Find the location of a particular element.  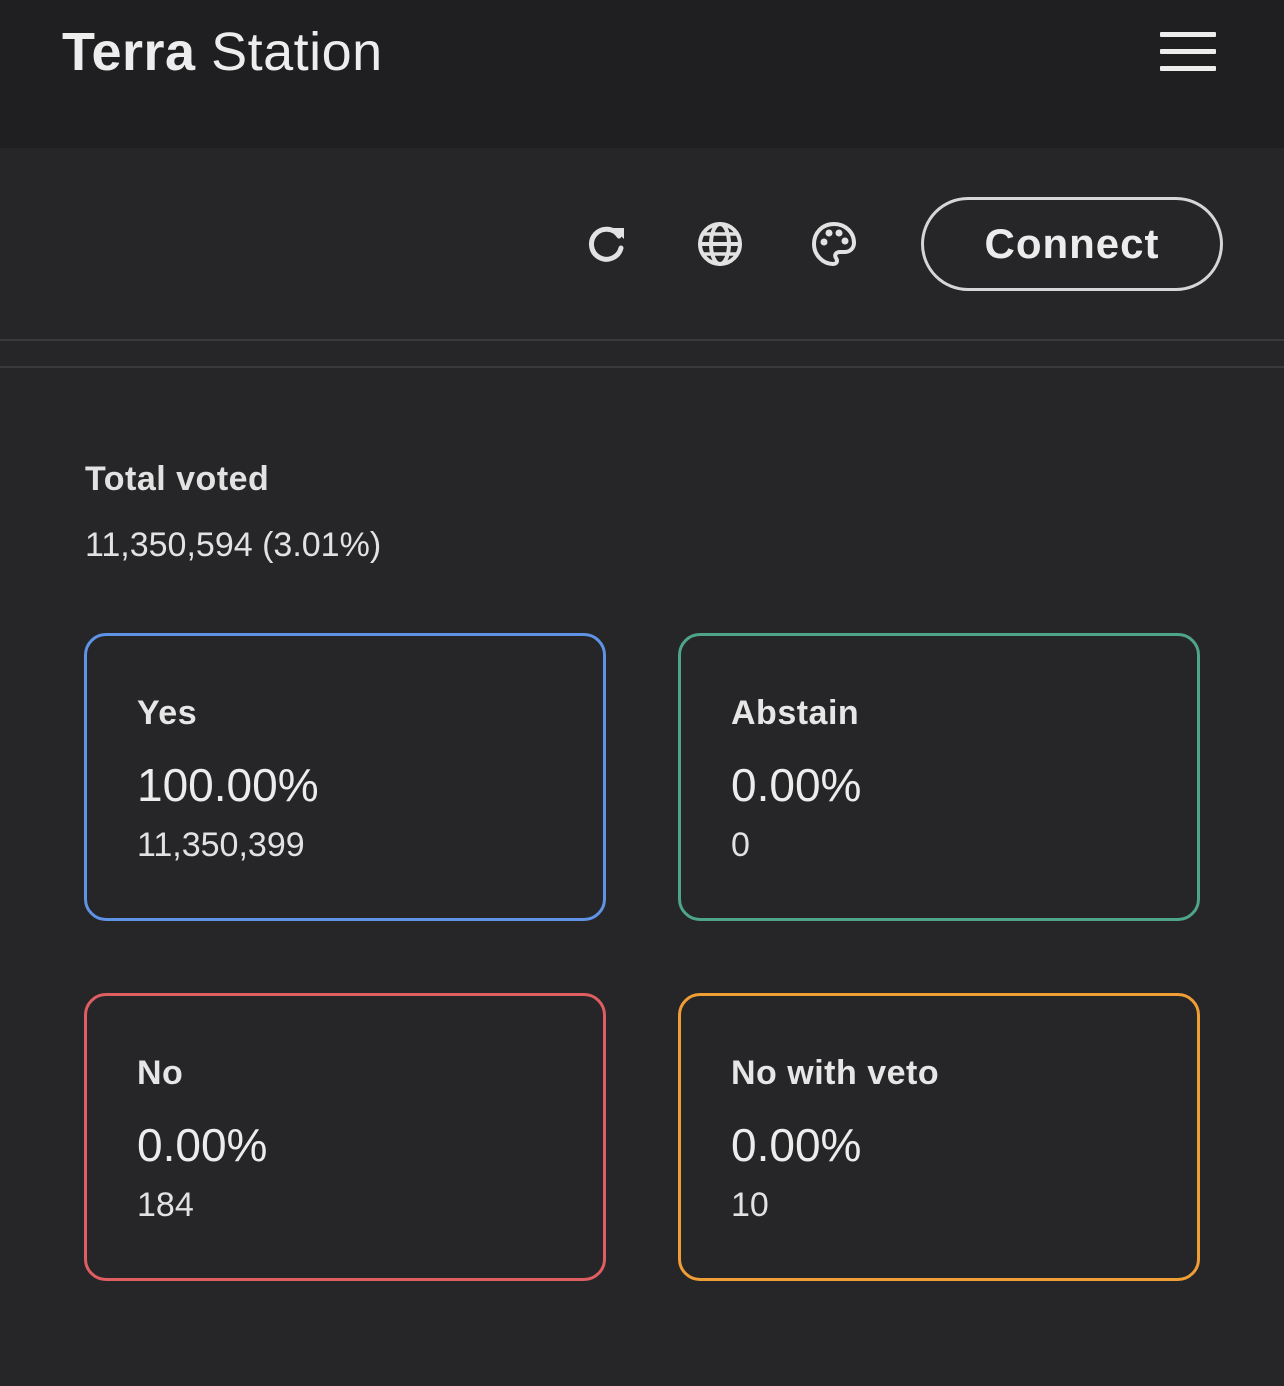

vote-card-no: No 0.00% 184 is located at coordinates (345, 1137).